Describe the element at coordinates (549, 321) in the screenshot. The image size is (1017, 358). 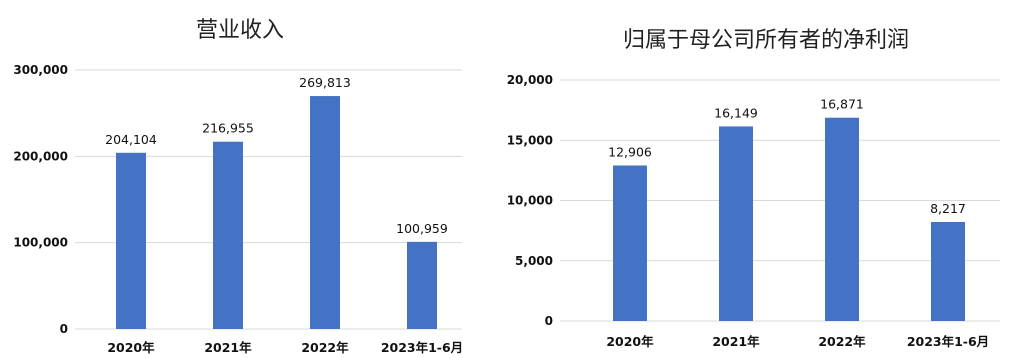
I see `net-profit-y-tick-label: 0` at that location.